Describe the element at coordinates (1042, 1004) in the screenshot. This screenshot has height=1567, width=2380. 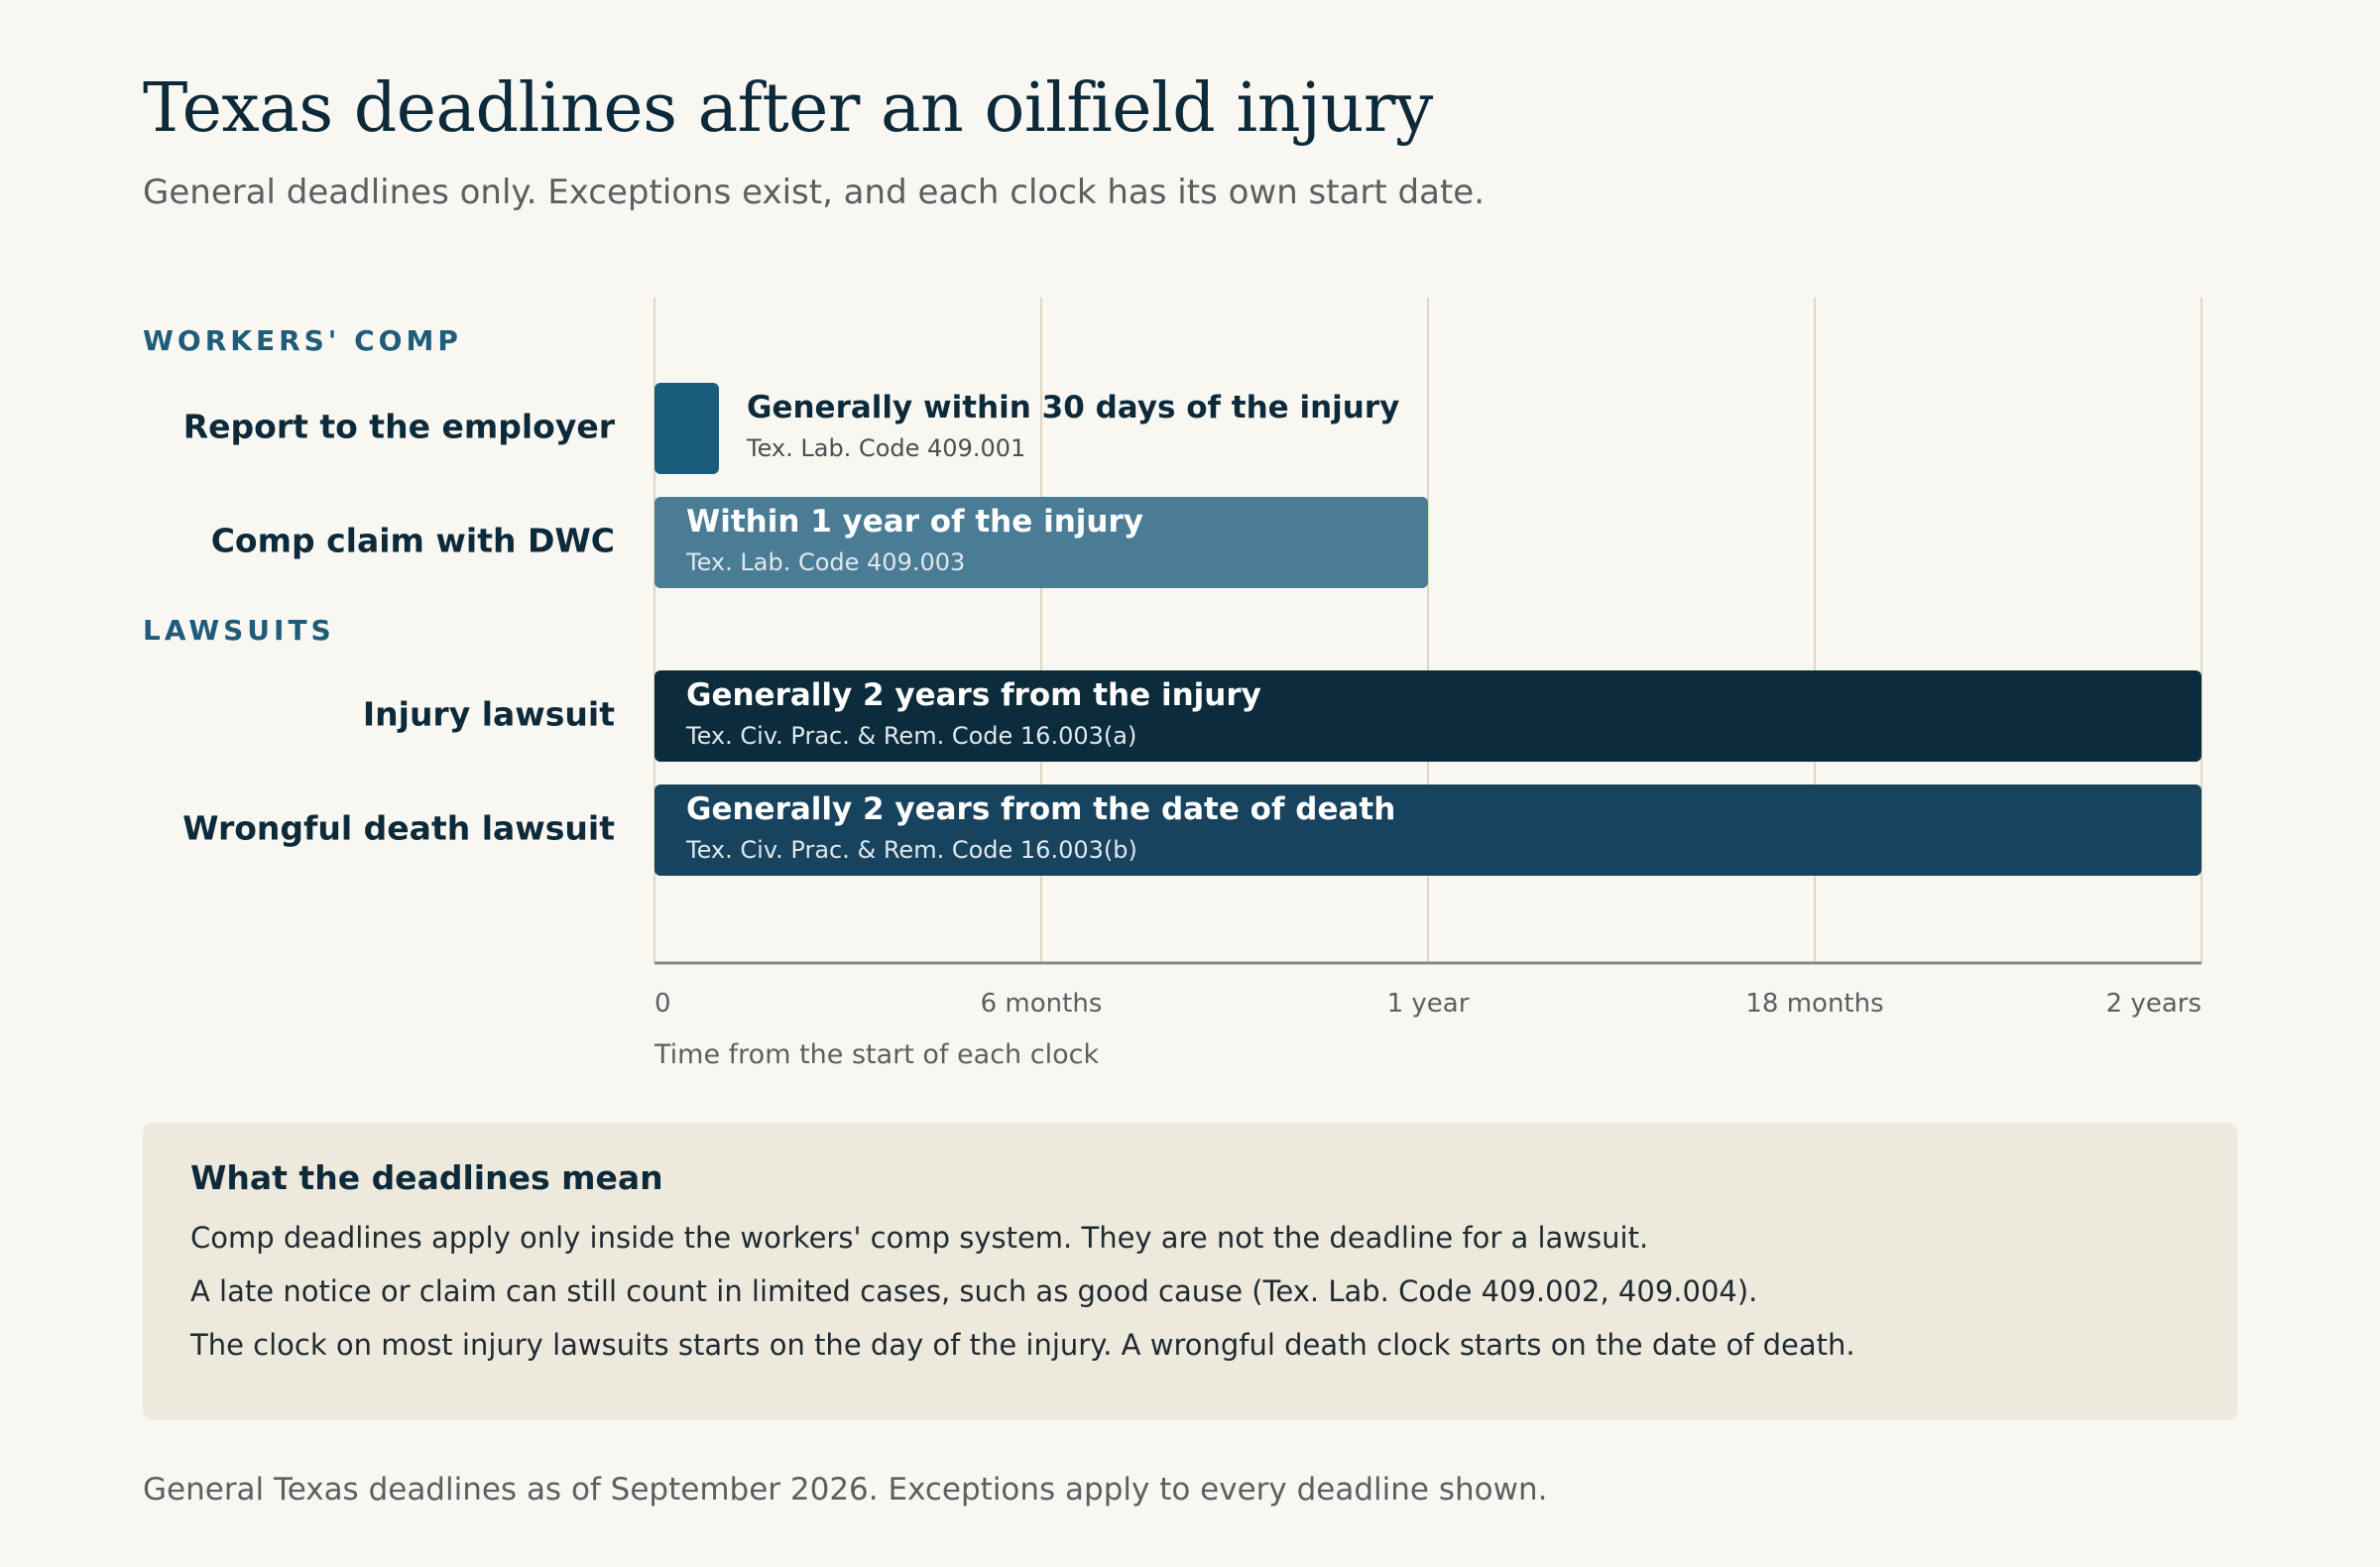
I see `x-tick-label: 6 months` at that location.